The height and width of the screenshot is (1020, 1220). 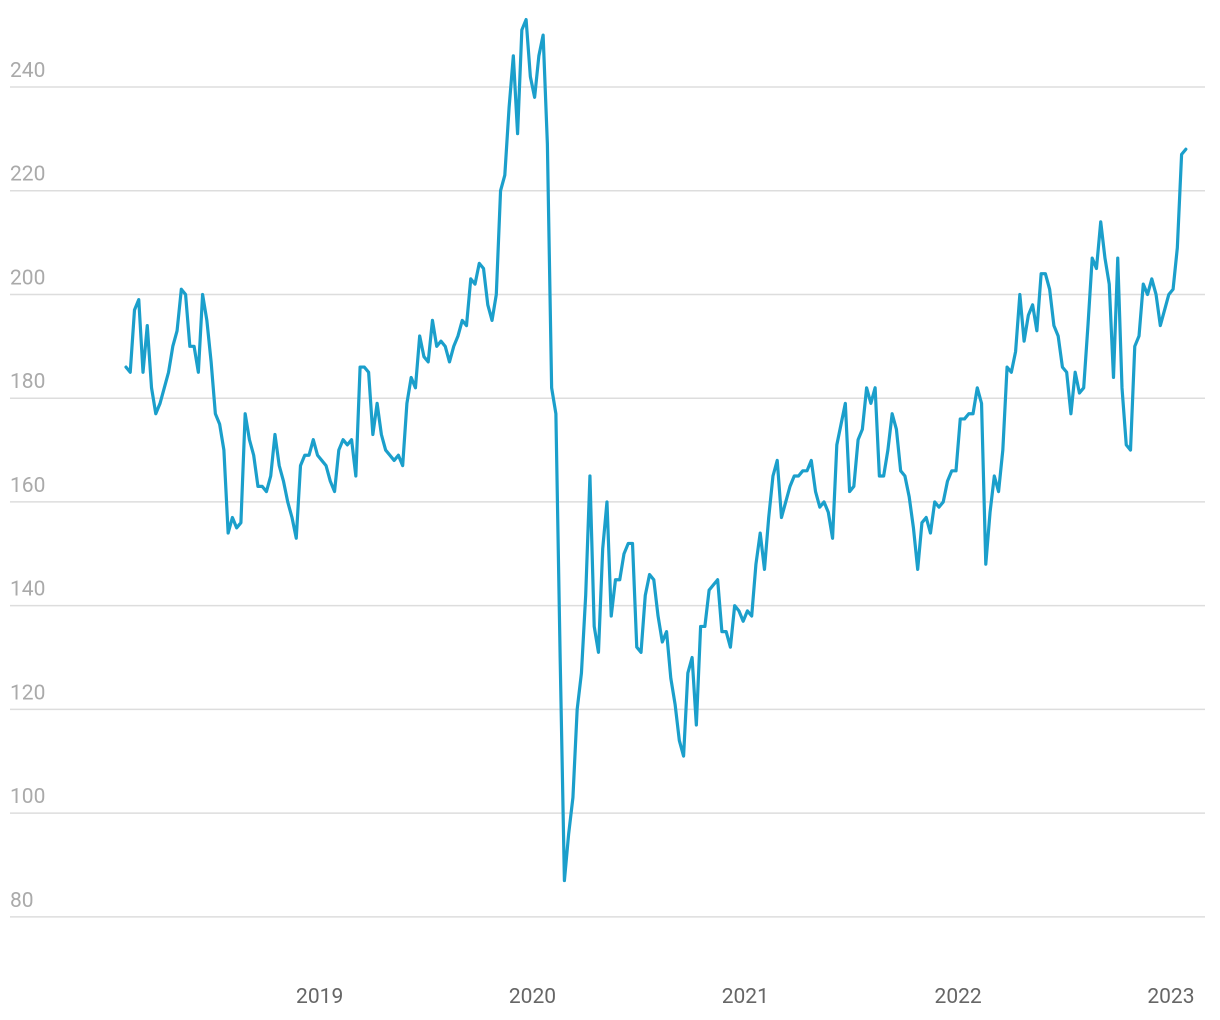 I want to click on y-tick-label: 140, so click(x=27, y=590).